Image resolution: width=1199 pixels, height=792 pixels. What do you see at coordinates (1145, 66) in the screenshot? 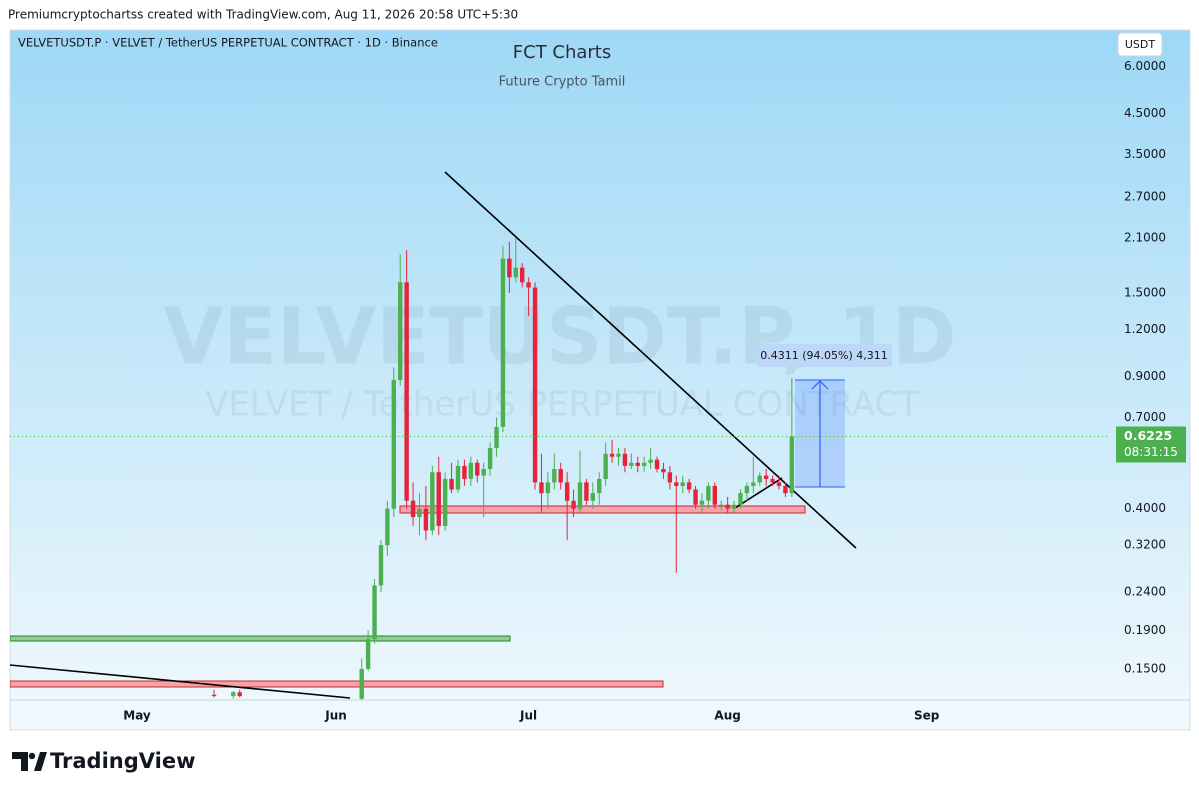
I see `y-tick-label: 6.0000` at bounding box center [1145, 66].